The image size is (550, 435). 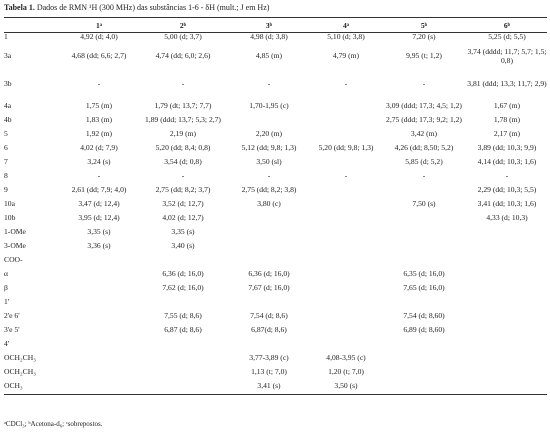 I want to click on table-cell: 3,95 (d; 12,4), so click(x=99, y=217).